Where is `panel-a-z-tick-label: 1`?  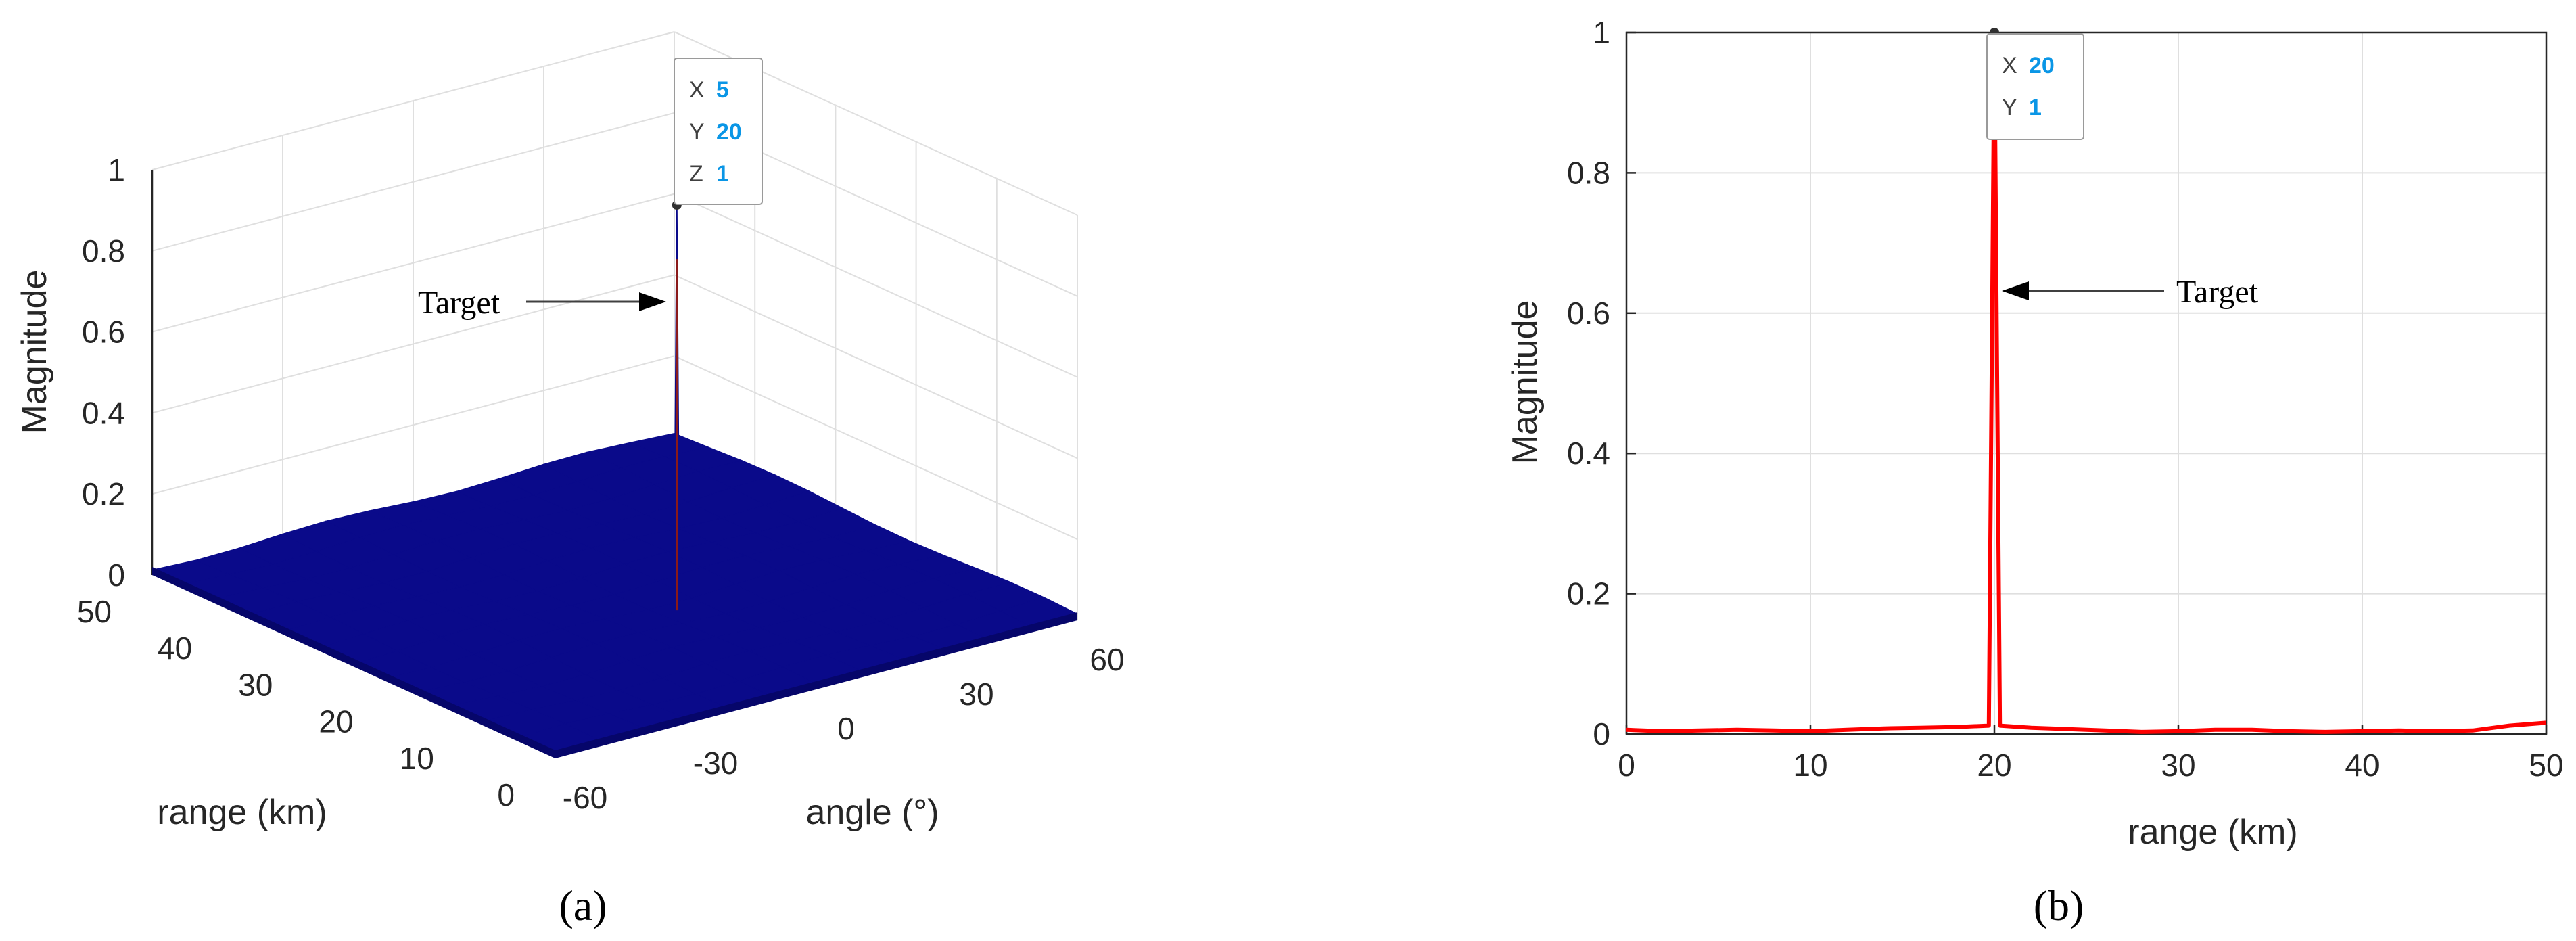 panel-a-z-tick-label: 1 is located at coordinates (116, 169).